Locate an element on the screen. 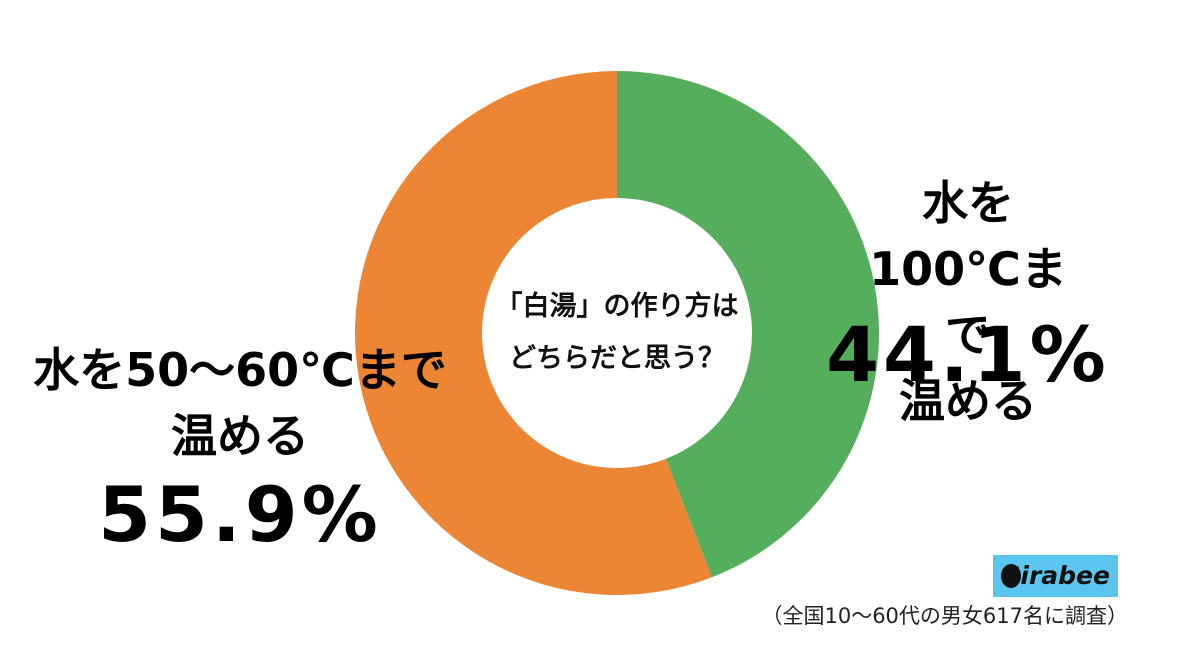 The height and width of the screenshot is (660, 1200). category-label: 水を50～60℃まで 温める is located at coordinates (240, 403).